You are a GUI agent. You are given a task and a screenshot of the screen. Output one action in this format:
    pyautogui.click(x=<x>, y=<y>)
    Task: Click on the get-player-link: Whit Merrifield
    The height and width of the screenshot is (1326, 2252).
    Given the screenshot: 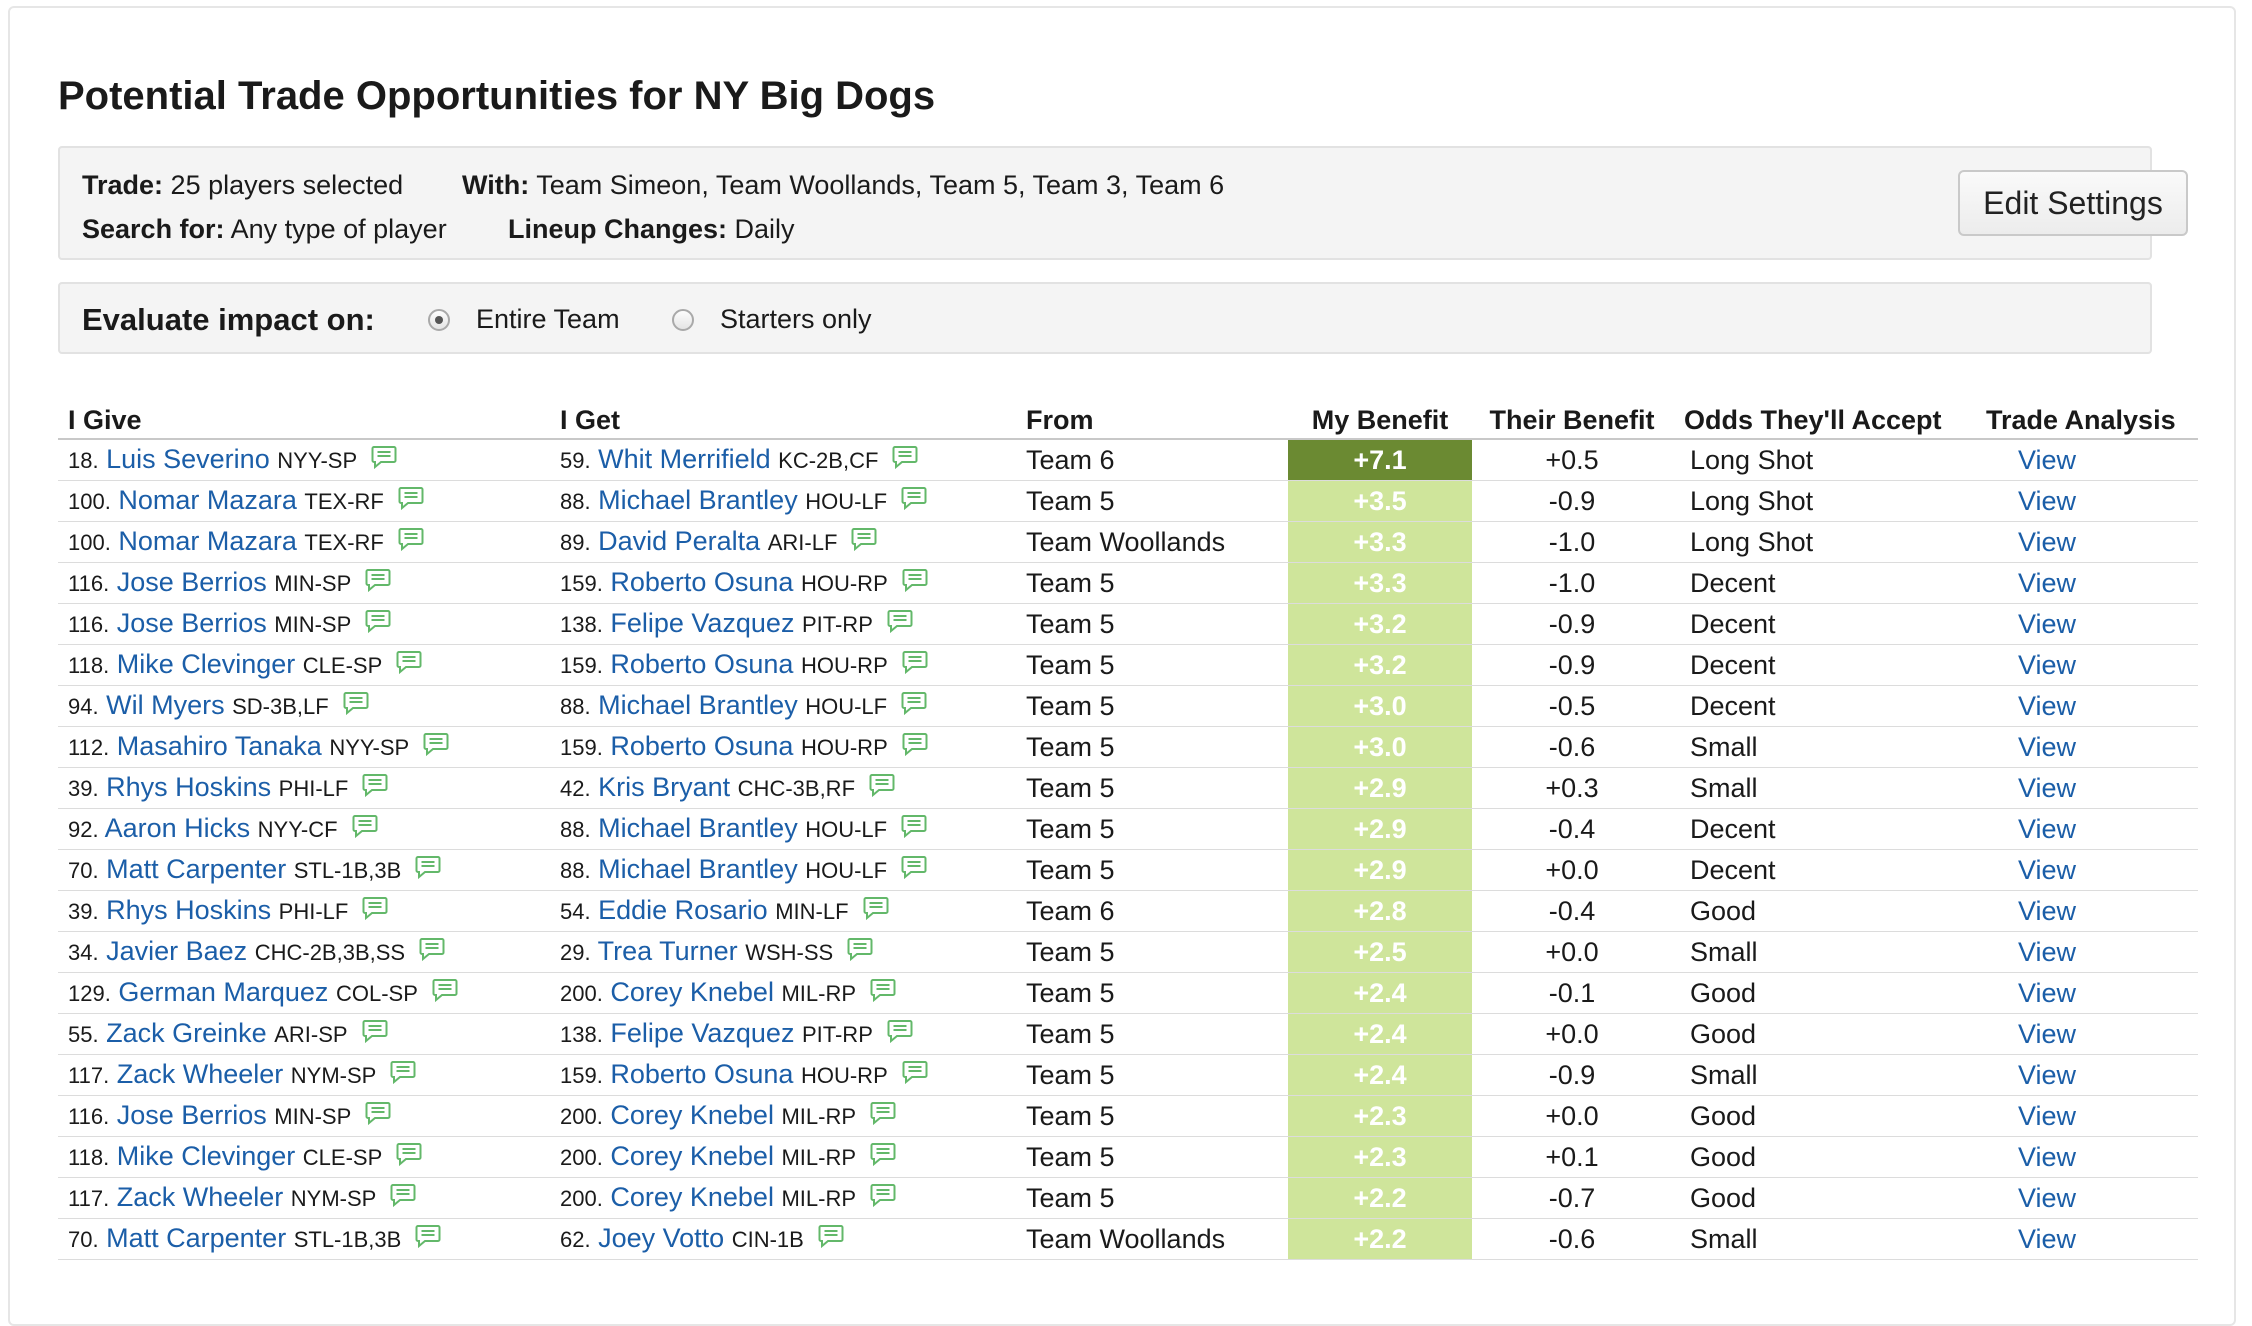 What is the action you would take?
    pyautogui.click(x=684, y=458)
    